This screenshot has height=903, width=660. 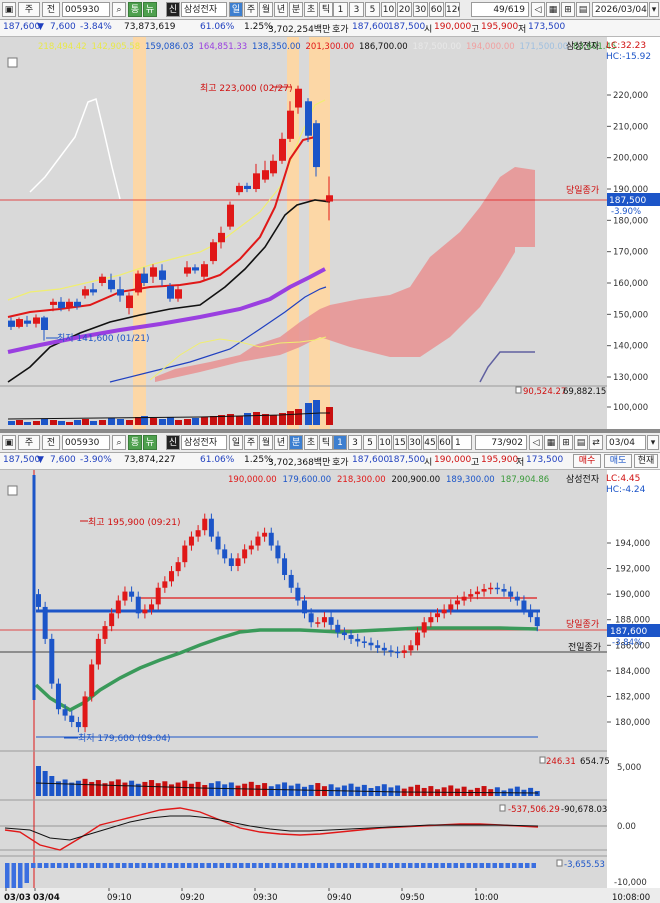 What do you see at coordinates (626, 46) in the screenshot?
I see `lc-value: LC:32.23` at bounding box center [626, 46].